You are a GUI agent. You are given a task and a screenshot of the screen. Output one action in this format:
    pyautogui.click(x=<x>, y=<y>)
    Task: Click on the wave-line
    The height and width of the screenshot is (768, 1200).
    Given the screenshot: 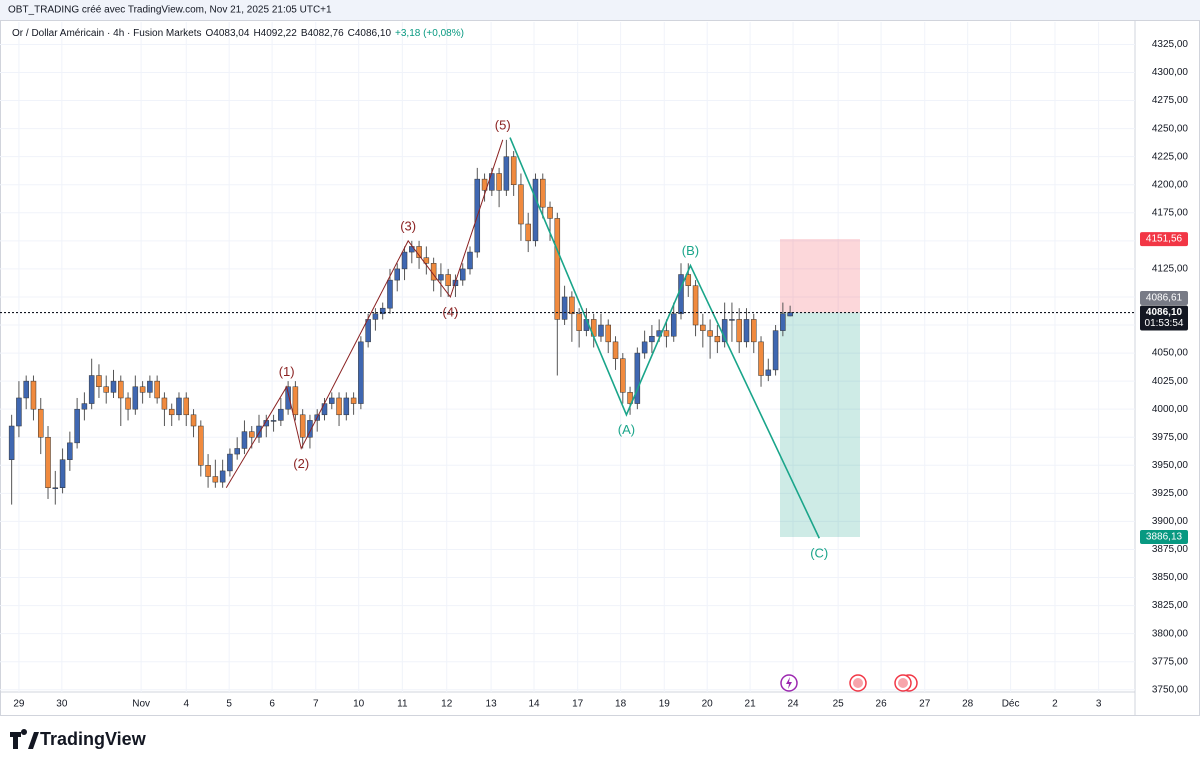 What is the action you would take?
    pyautogui.click(x=664, y=338)
    